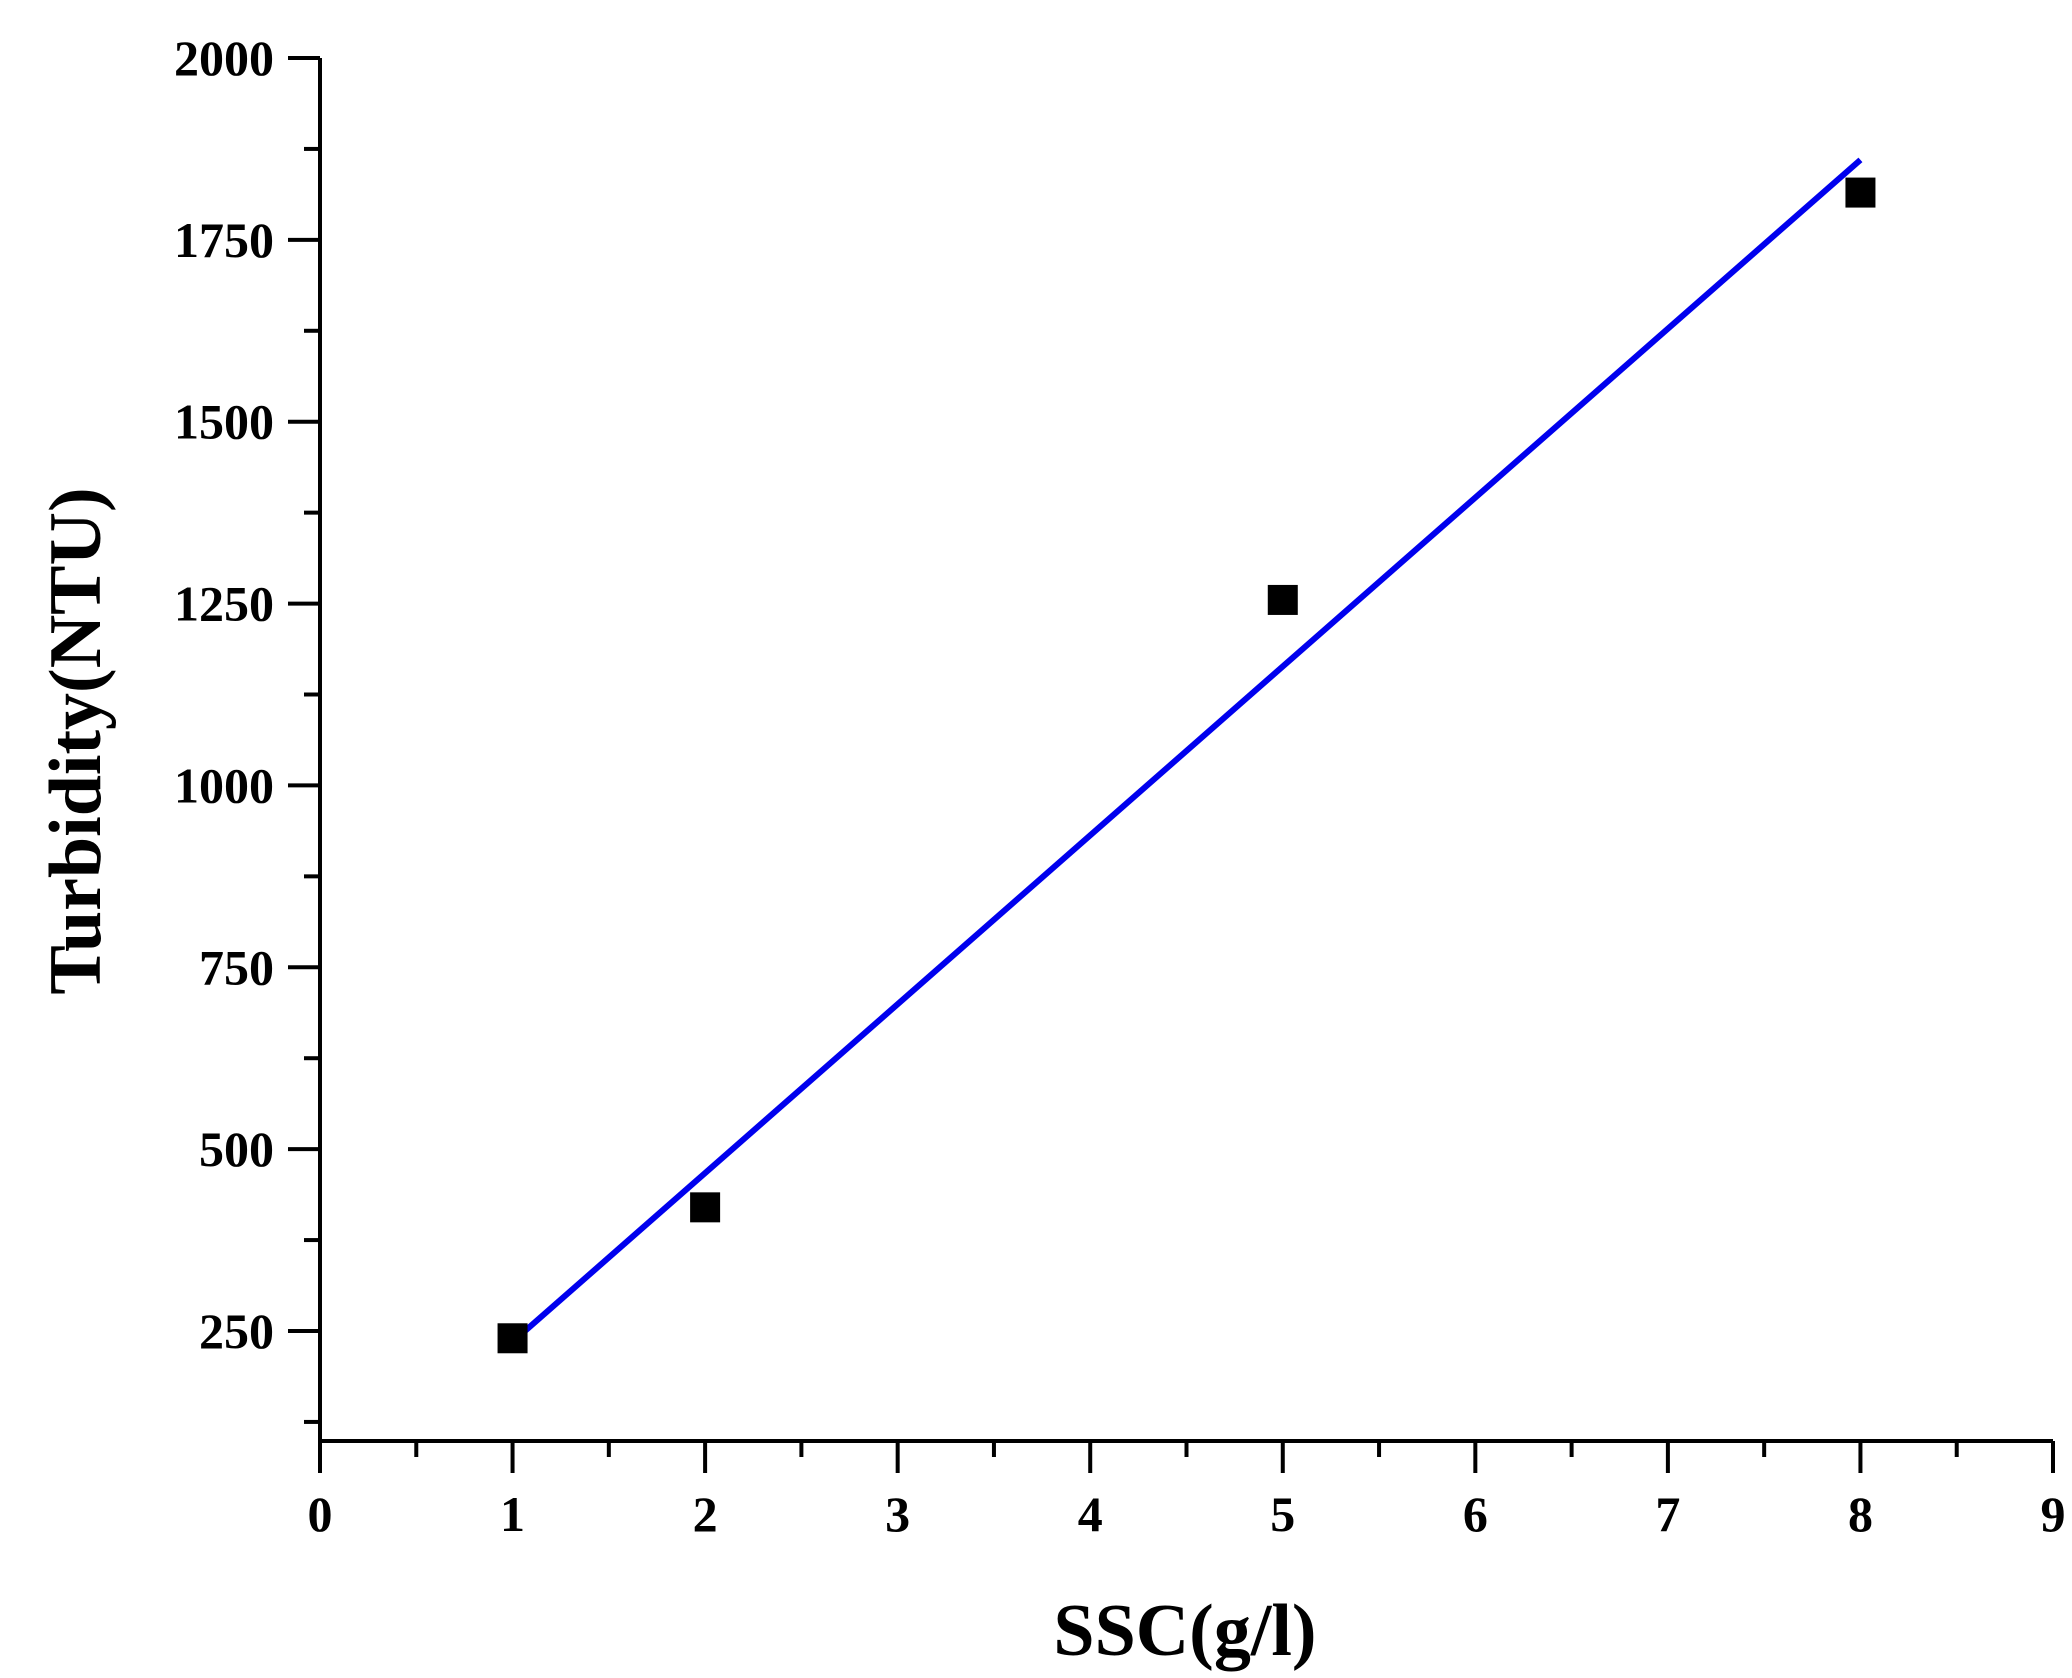 This screenshot has width=2072, height=1678. I want to click on y-axis-ticks: 250 500 750 1000 1250 1500 1750 2000, so click(247, 727).